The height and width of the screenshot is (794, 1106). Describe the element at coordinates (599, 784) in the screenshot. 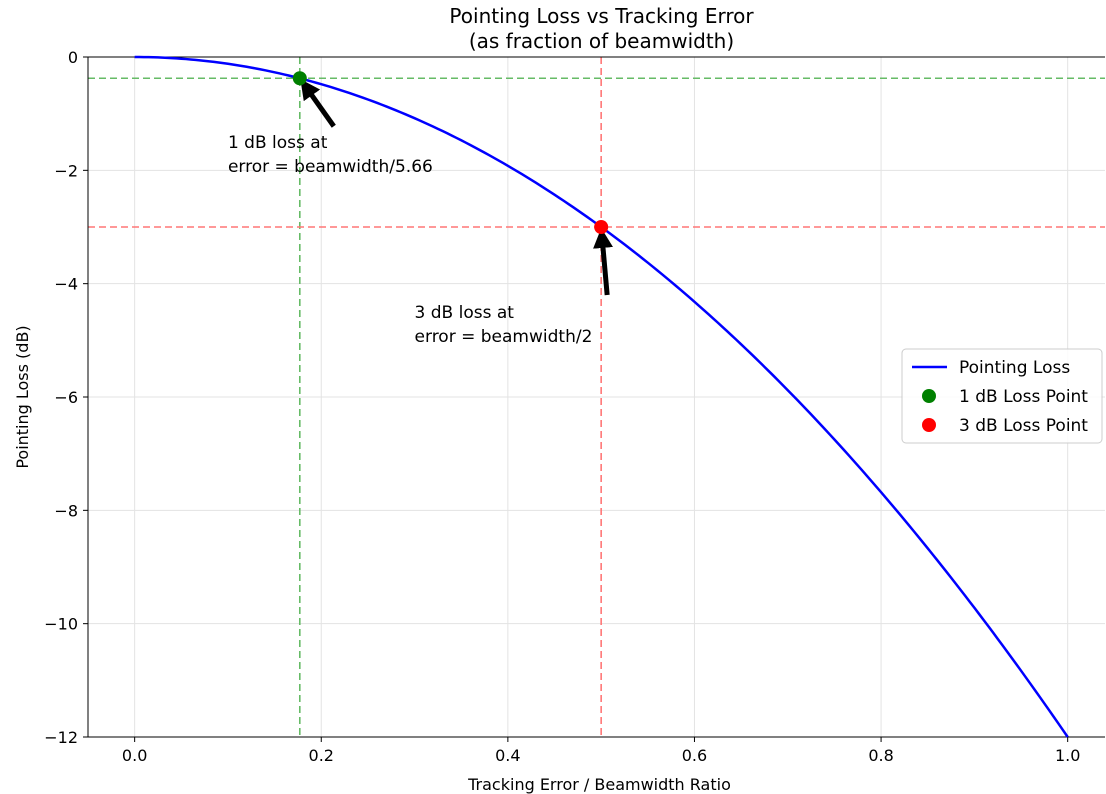

I see `x-axis-label: Tracking Error / Beamwidth Ratio` at that location.